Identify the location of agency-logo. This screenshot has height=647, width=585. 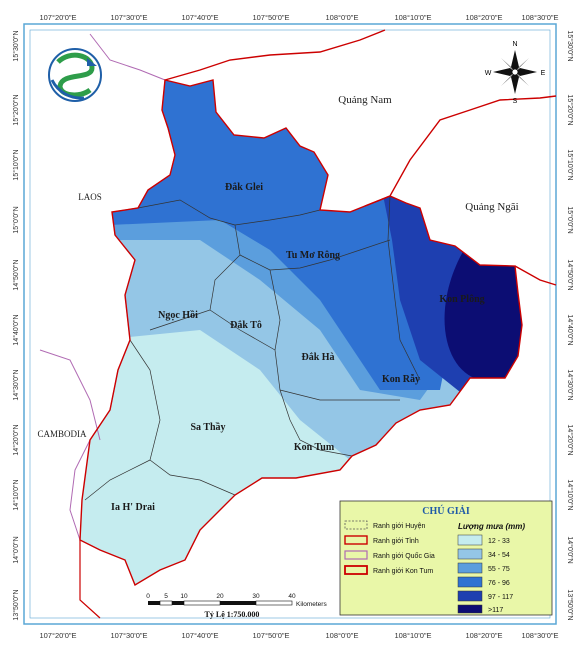
(75, 75).